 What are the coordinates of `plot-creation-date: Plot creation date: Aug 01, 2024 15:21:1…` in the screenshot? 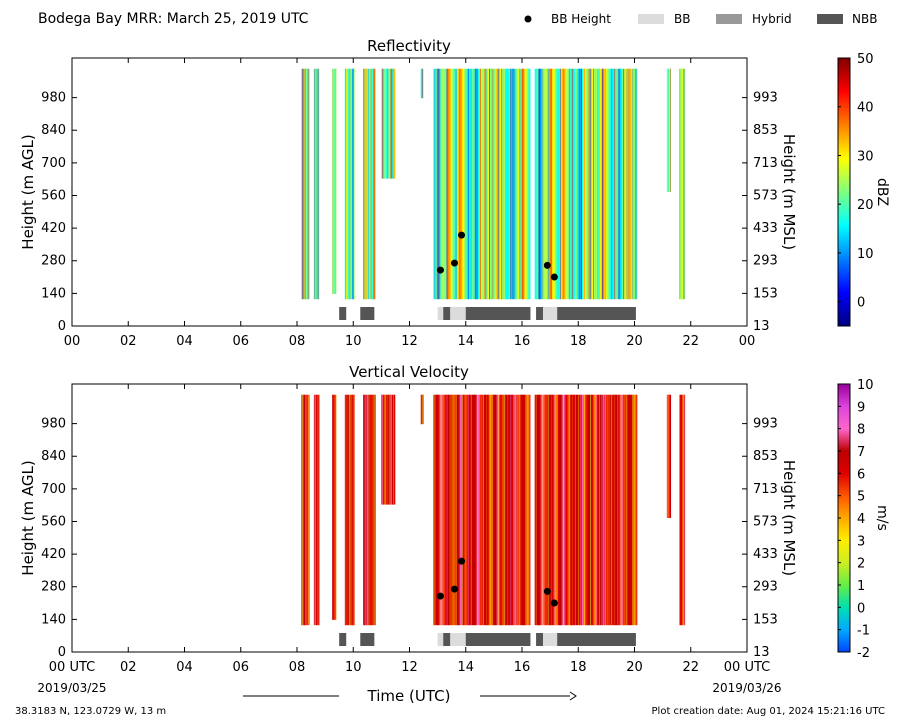 It's located at (768, 711).